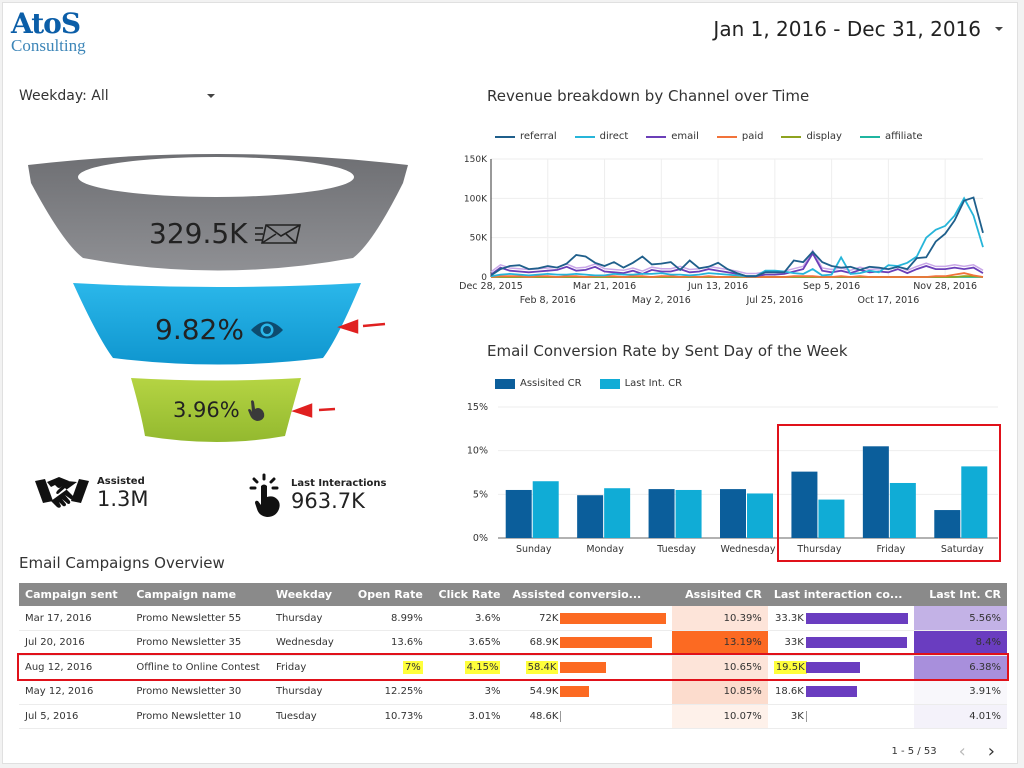 Image resolution: width=1024 pixels, height=768 pixels. Describe the element at coordinates (75, 594) in the screenshot. I see `col-campaign-sent: Campaign sent` at that location.